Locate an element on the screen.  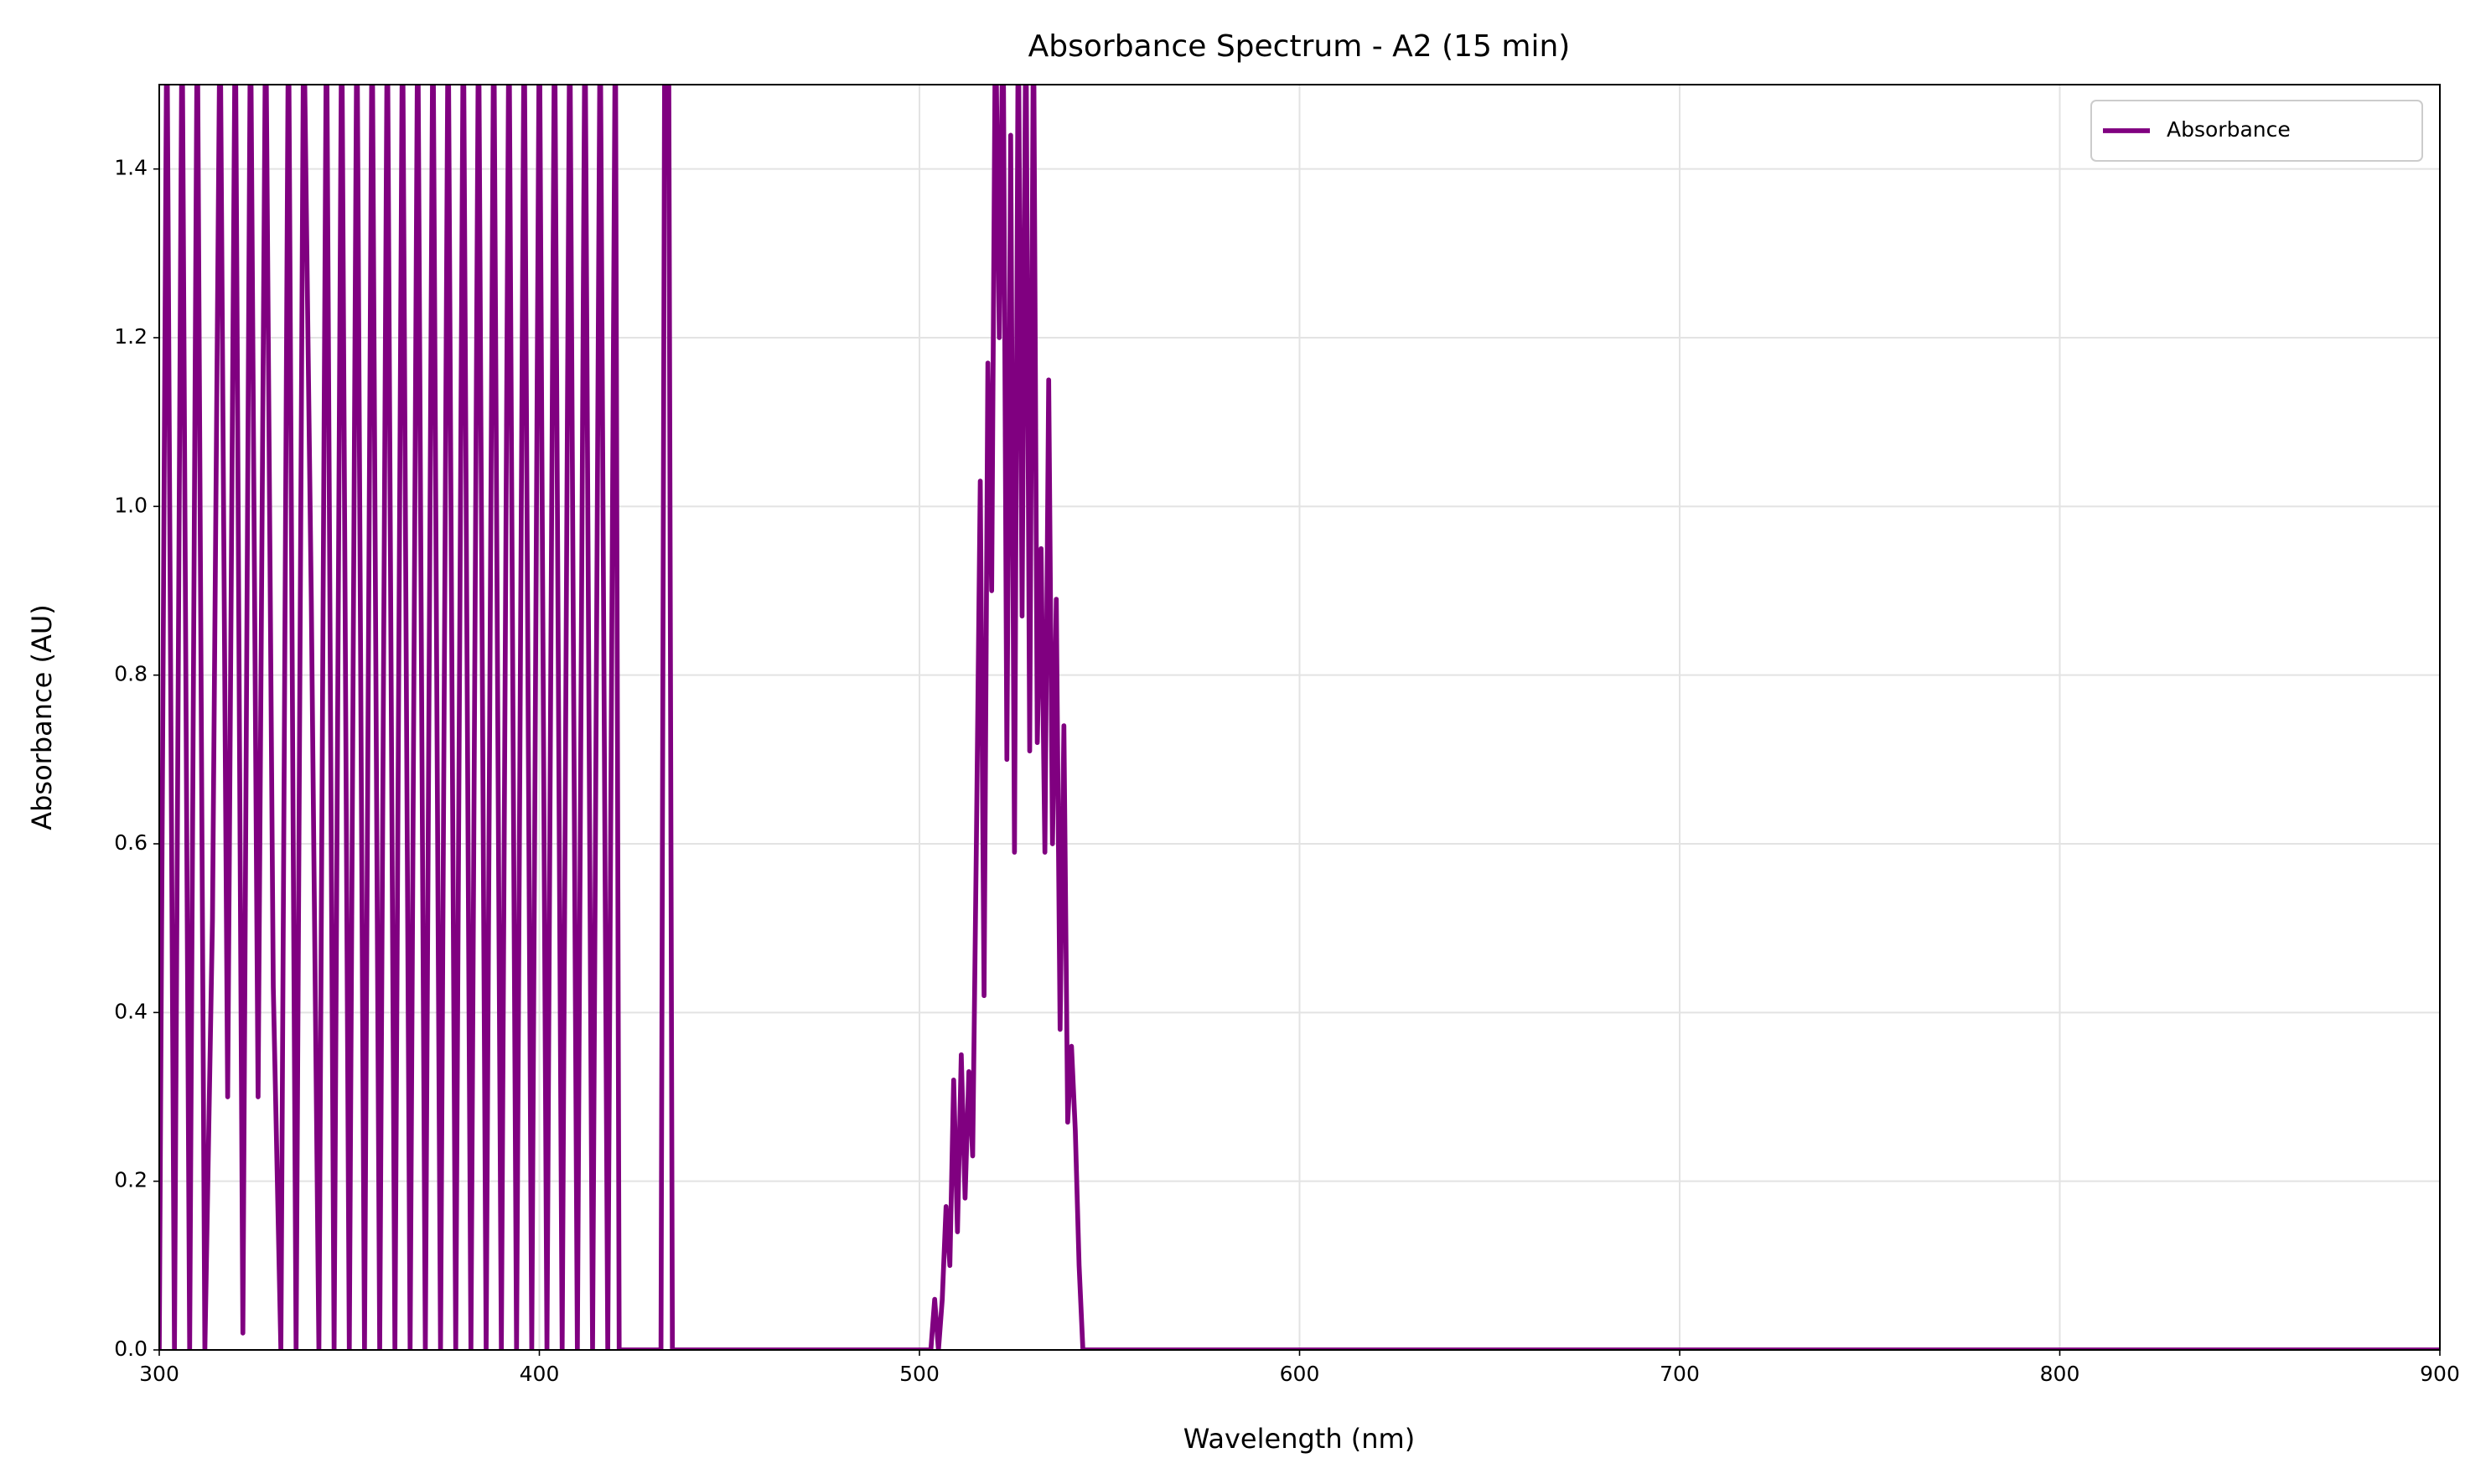
legend-box is located at coordinates (2256, 131).